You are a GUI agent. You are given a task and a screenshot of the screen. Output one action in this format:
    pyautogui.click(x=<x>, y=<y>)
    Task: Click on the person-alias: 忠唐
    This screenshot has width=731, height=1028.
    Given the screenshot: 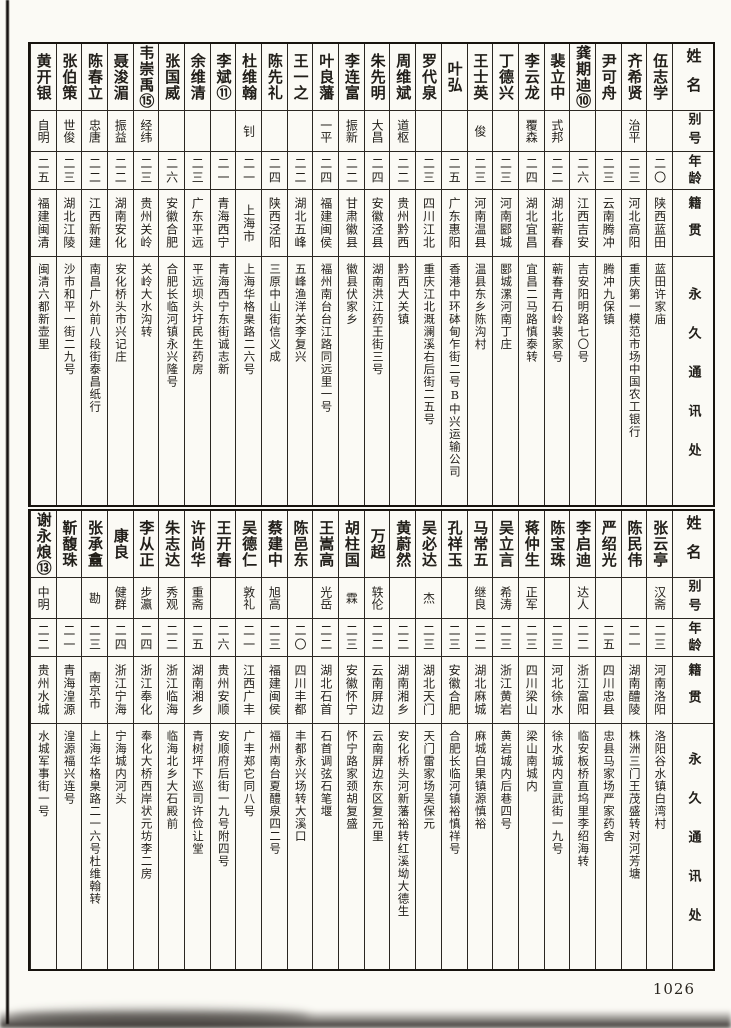 What is the action you would take?
    pyautogui.click(x=94, y=131)
    